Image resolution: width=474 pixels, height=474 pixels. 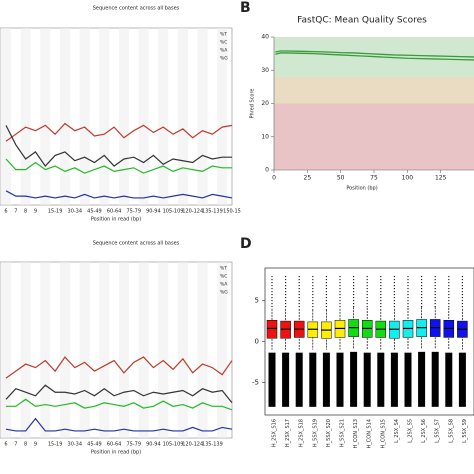 What do you see at coordinates (136, 9) in the screenshot?
I see `chart-title: Sequence content across all bases` at bounding box center [136, 9].